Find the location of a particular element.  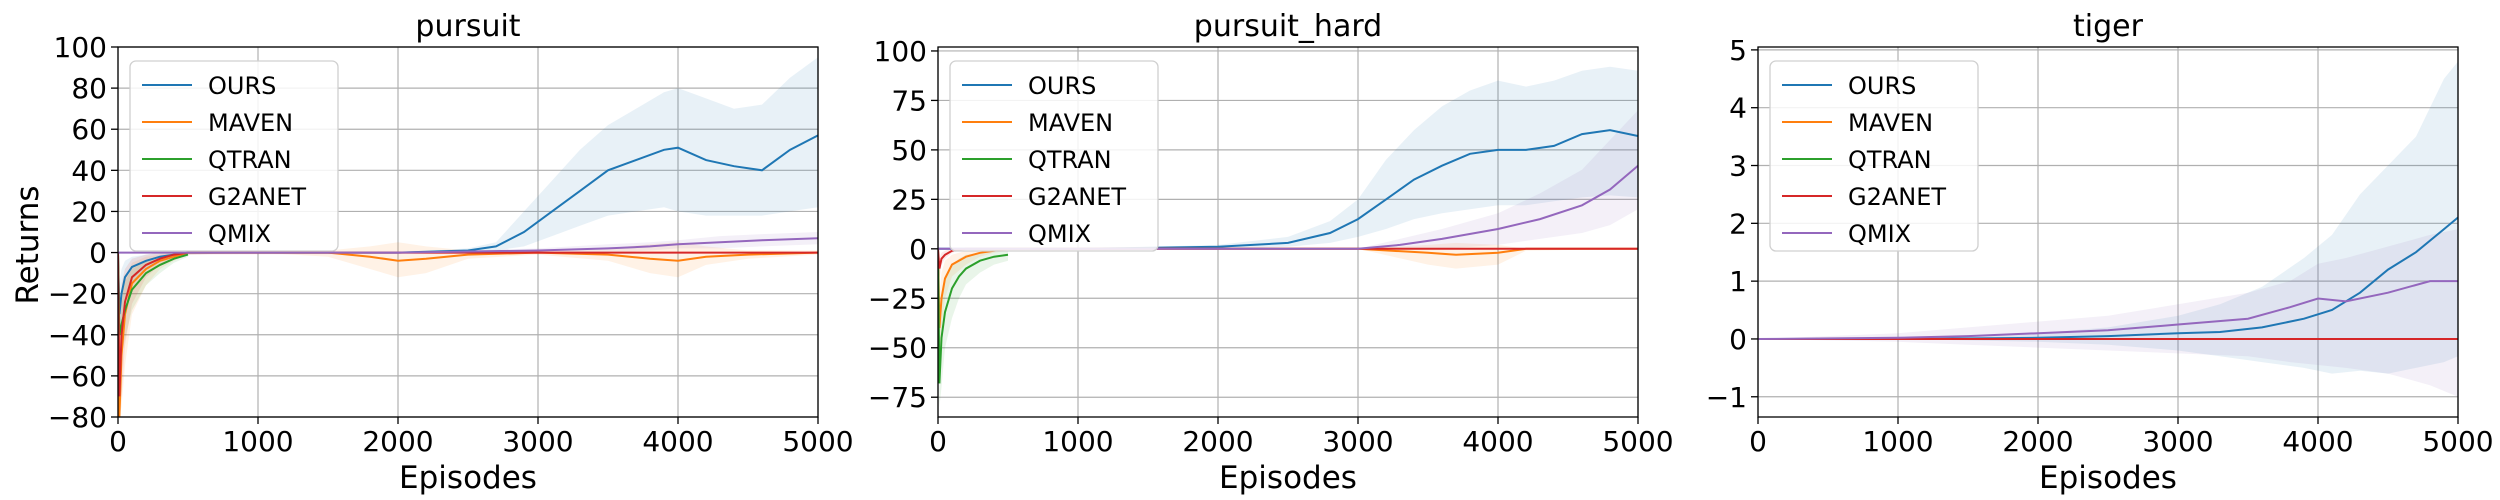

series-band-qtran is located at coordinates (973, 328).